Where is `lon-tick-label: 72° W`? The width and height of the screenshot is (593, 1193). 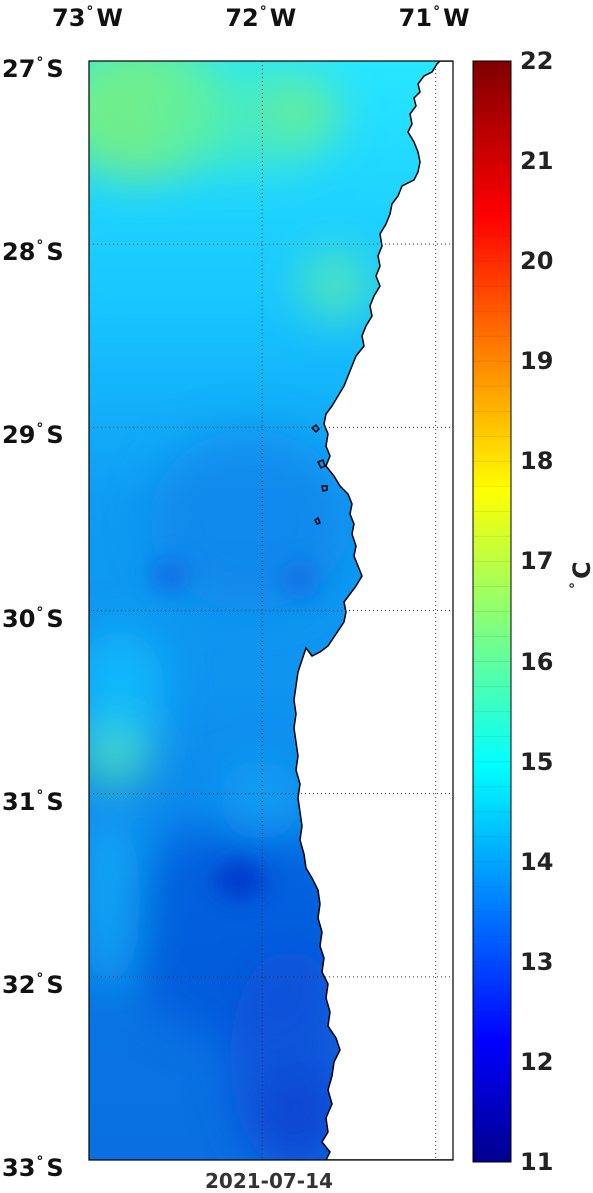
lon-tick-label: 72° W is located at coordinates (261, 18).